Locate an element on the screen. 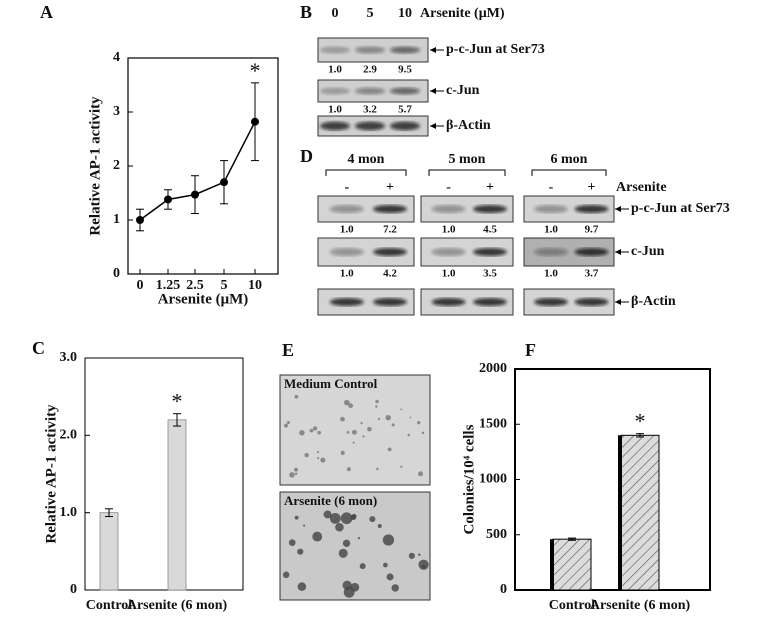 The width and height of the screenshot is (762, 618). x-tick-label: 5 is located at coordinates (224, 285).